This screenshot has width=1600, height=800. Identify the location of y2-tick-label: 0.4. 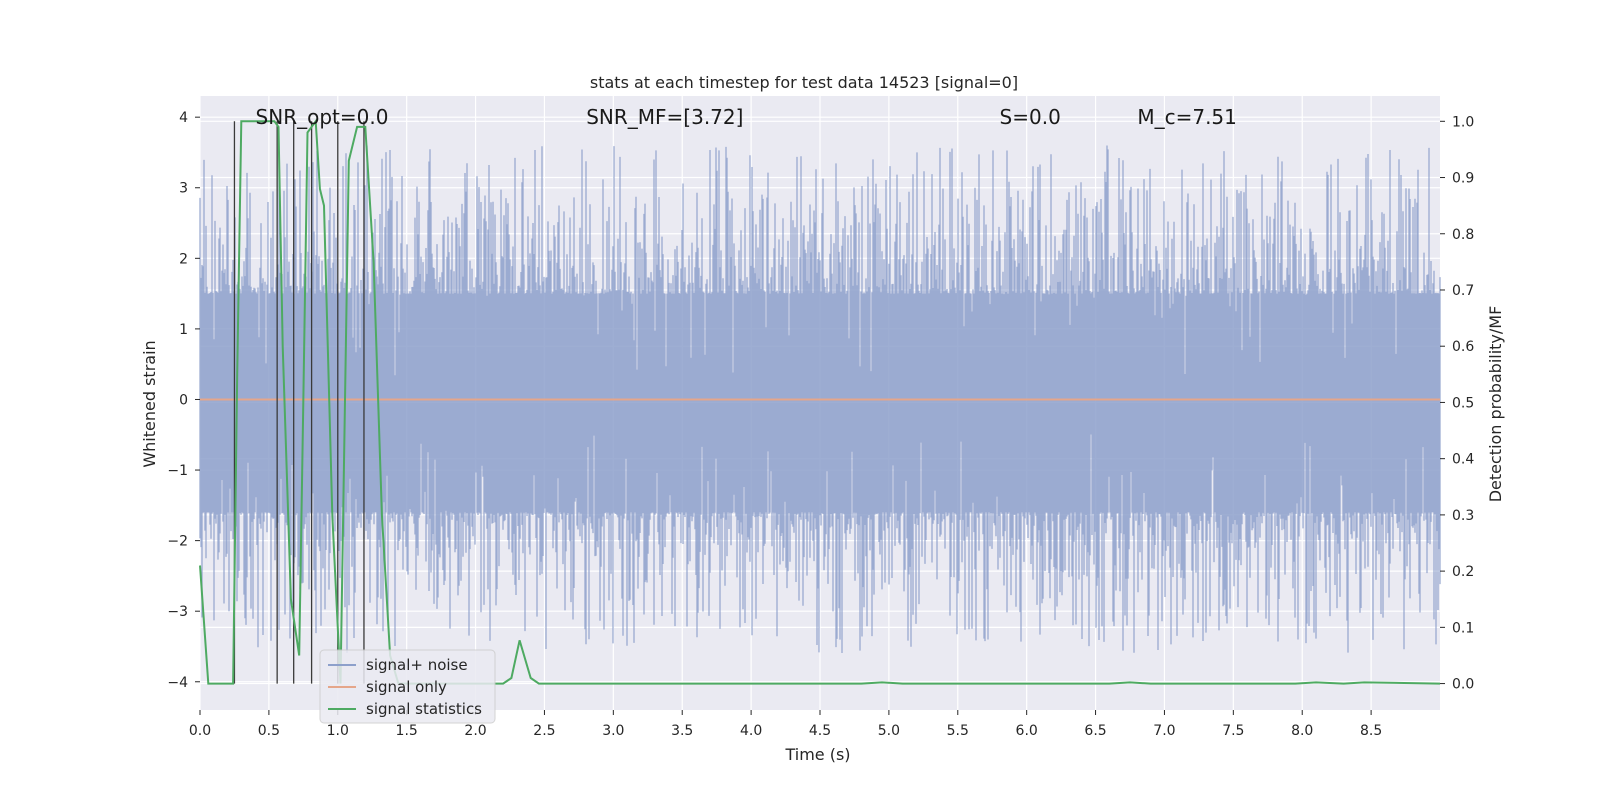
(1463, 460).